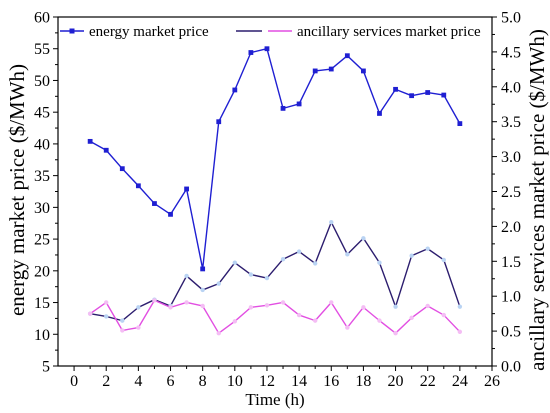 The height and width of the screenshot is (413, 550). Describe the element at coordinates (428, 381) in the screenshot. I see `x-tick-label: 22` at that location.